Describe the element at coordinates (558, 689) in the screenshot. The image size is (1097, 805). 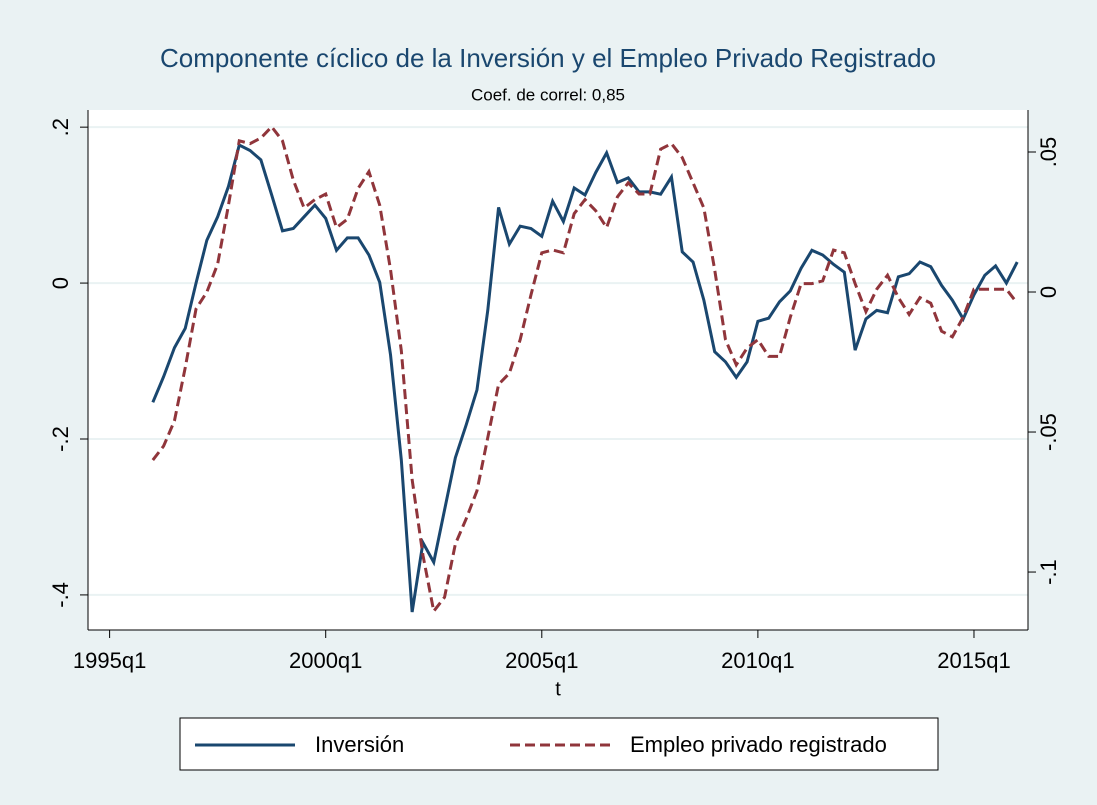
I see `x-axis-title: t` at that location.